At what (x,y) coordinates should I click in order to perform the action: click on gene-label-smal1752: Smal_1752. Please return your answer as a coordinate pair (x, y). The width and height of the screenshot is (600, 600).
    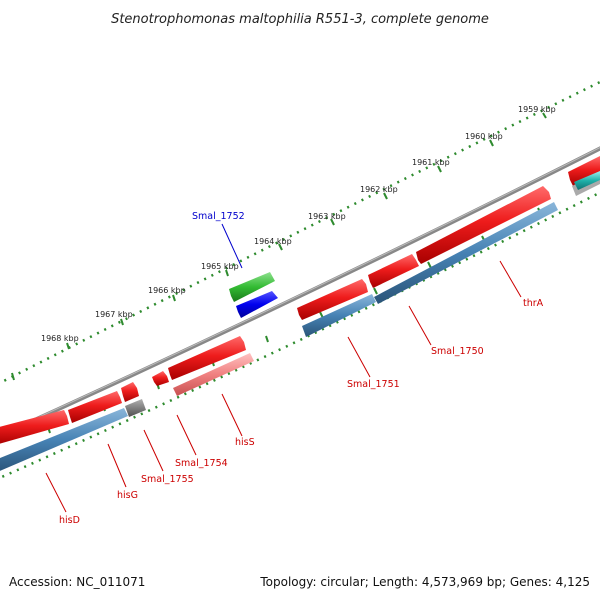
    Looking at the image, I should click on (218, 216).